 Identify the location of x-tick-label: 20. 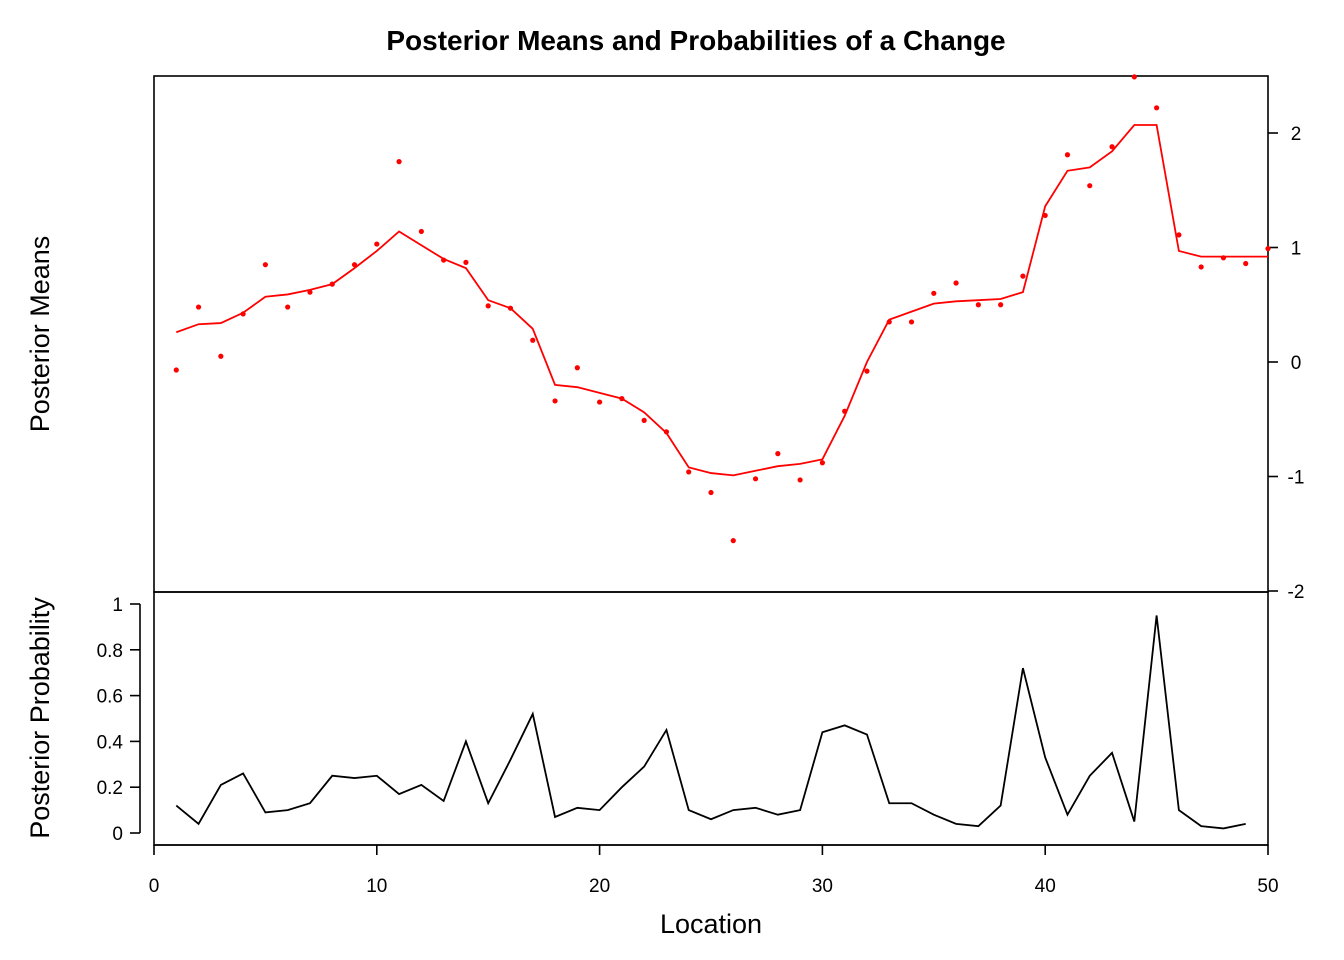
(599, 886).